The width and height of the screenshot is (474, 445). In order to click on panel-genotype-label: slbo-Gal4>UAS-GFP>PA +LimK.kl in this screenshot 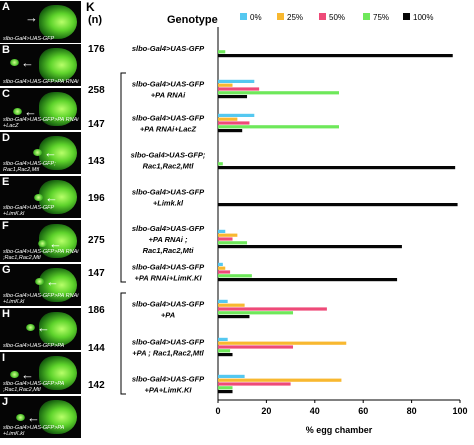, I will do `click(34, 431)`.